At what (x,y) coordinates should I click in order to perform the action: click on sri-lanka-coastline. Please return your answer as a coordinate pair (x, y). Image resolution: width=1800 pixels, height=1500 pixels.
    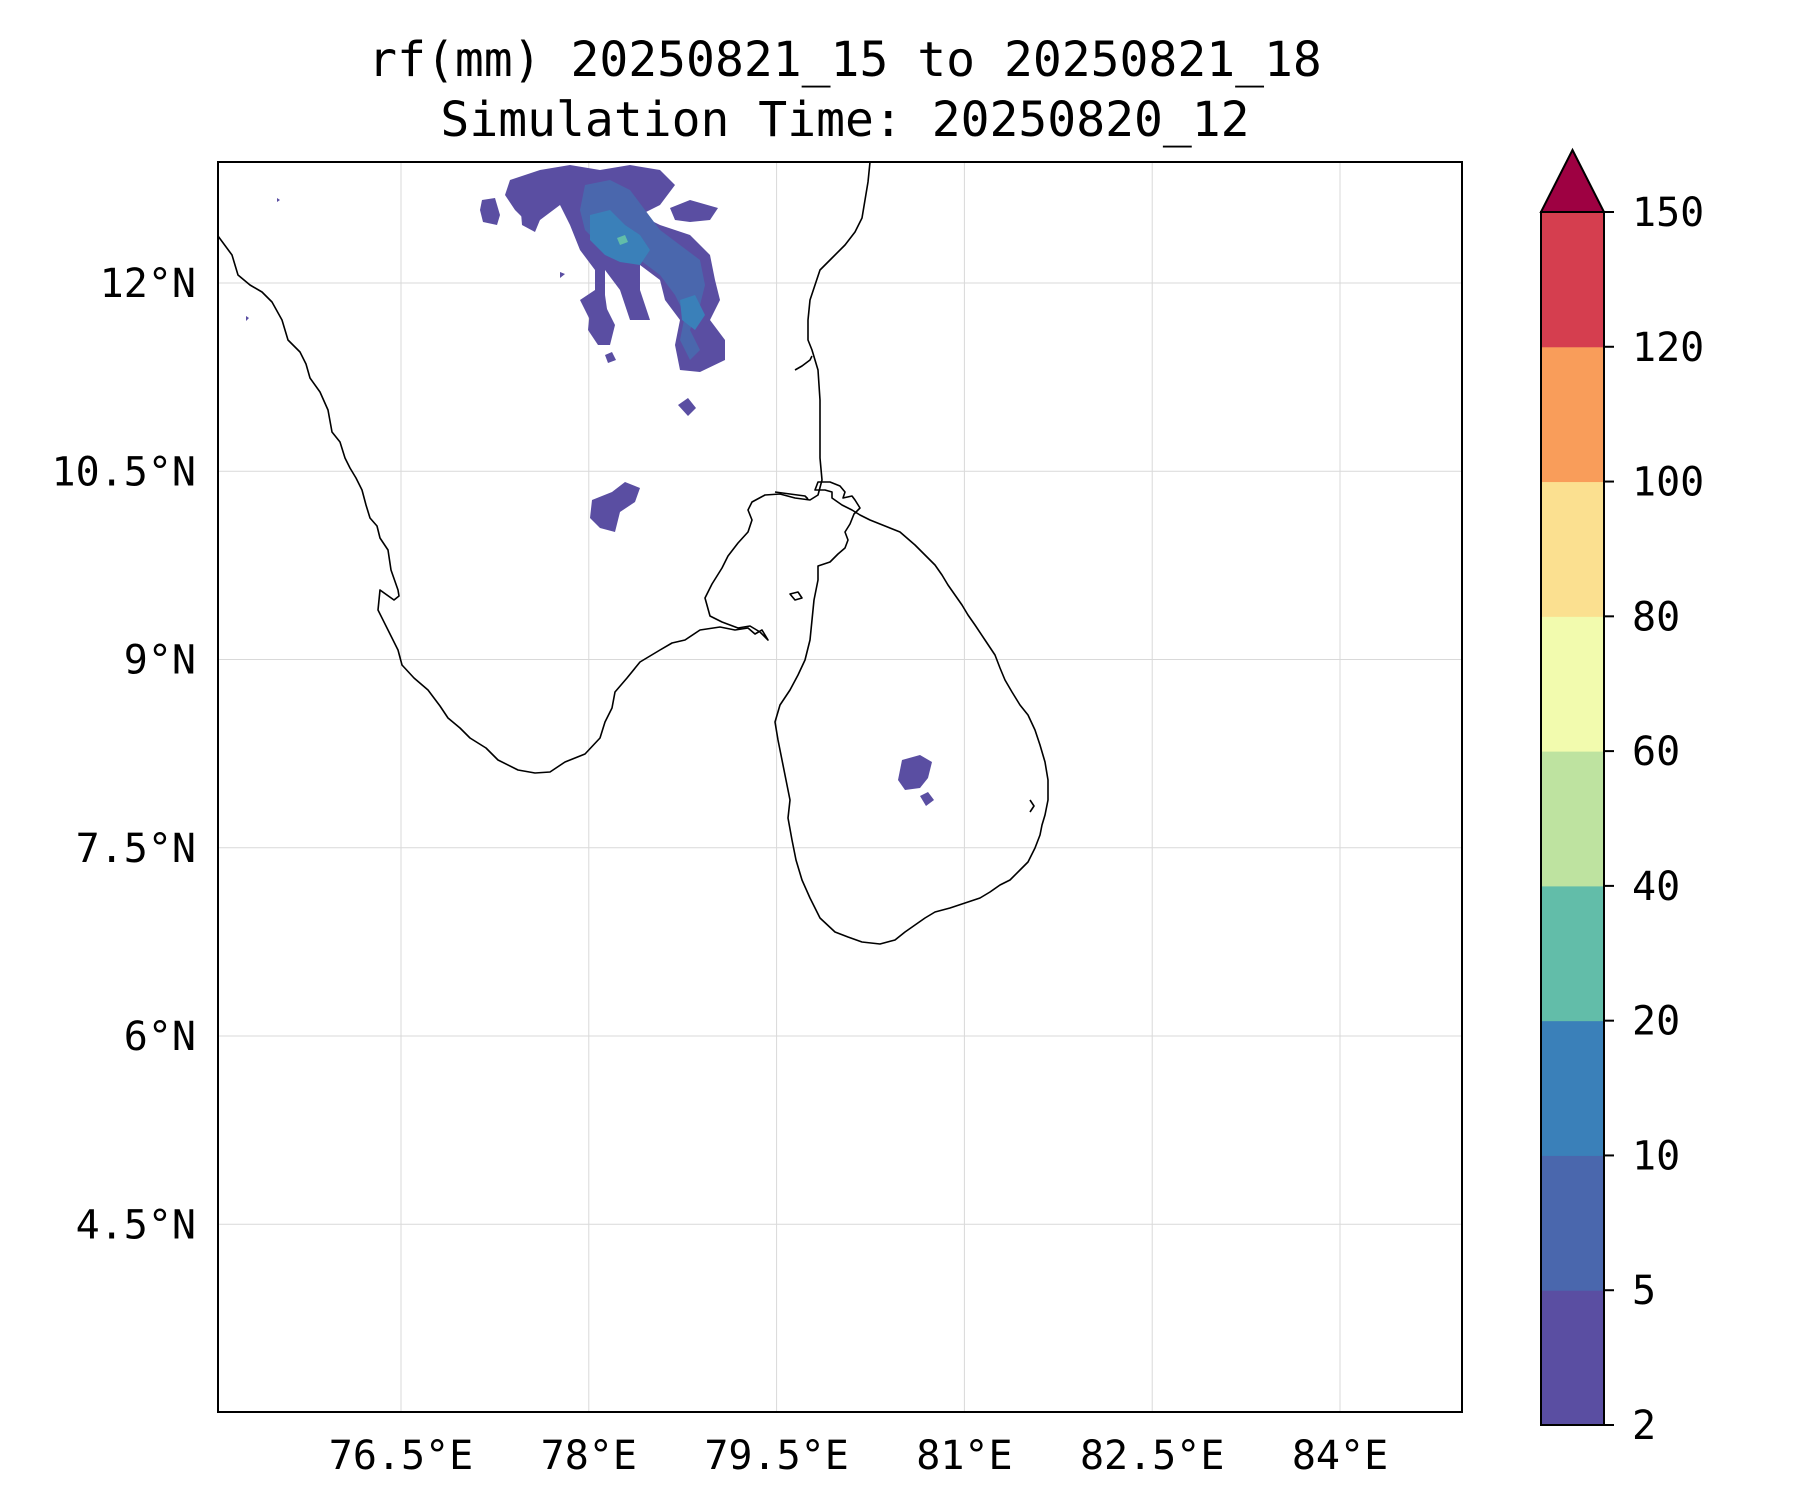
    Looking at the image, I should click on (911, 713).